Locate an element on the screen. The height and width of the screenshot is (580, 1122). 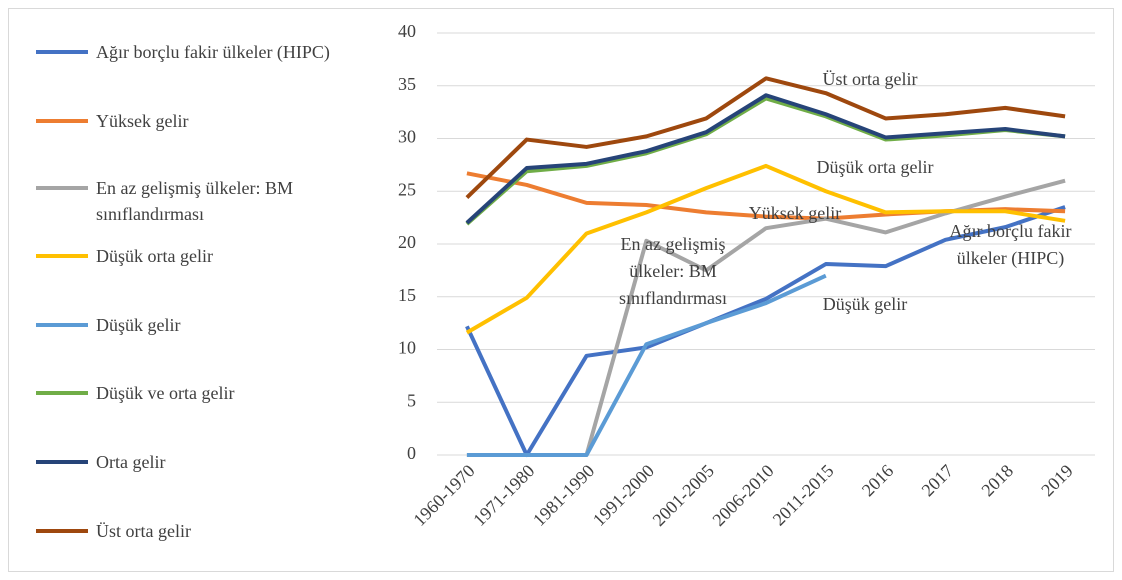
x-tick-label: 1971-1980 is located at coordinates (503, 495).